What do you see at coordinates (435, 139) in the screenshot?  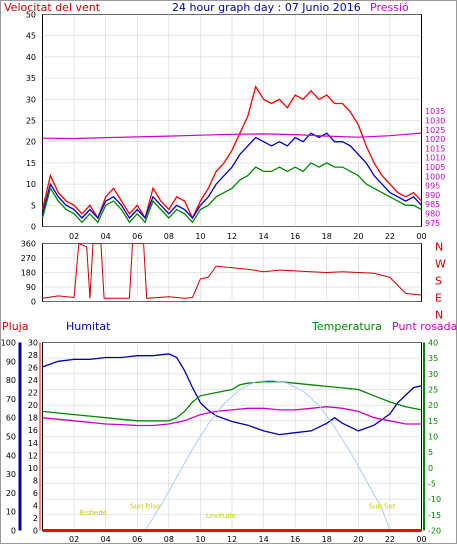 I see `pressure-ytick-1020: 1020` at bounding box center [435, 139].